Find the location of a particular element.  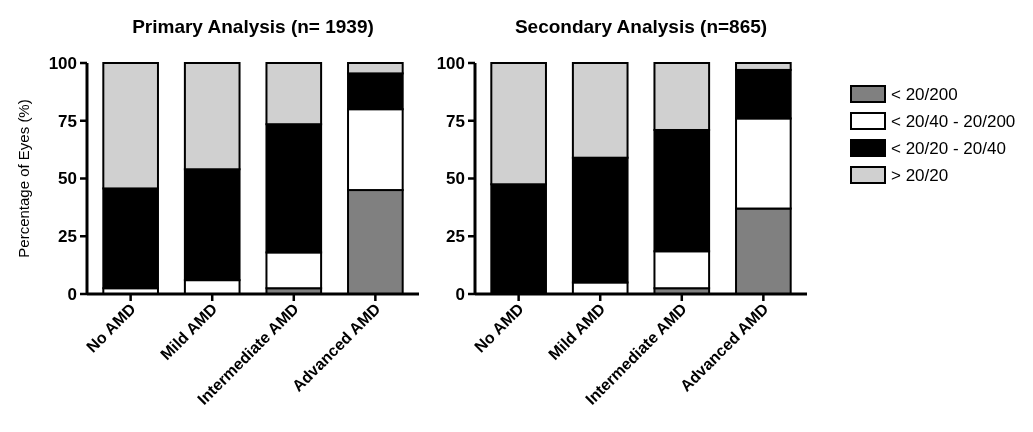

legend-label: < 20/20 - 20/40 is located at coordinates (948, 148).